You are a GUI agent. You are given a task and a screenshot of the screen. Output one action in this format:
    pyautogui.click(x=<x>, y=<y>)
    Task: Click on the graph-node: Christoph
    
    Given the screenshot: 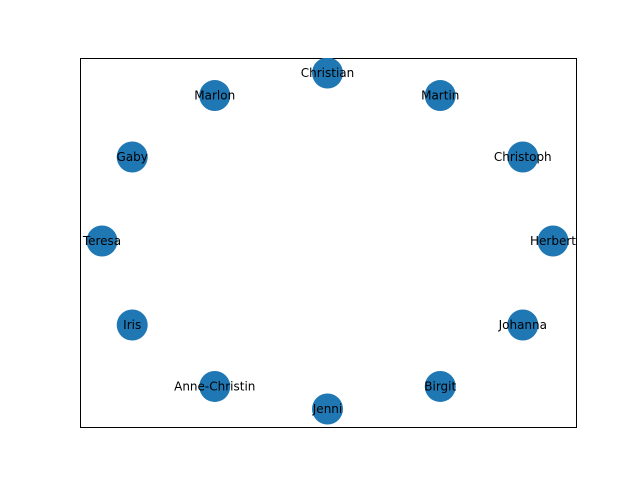 What is the action you would take?
    pyautogui.click(x=523, y=157)
    